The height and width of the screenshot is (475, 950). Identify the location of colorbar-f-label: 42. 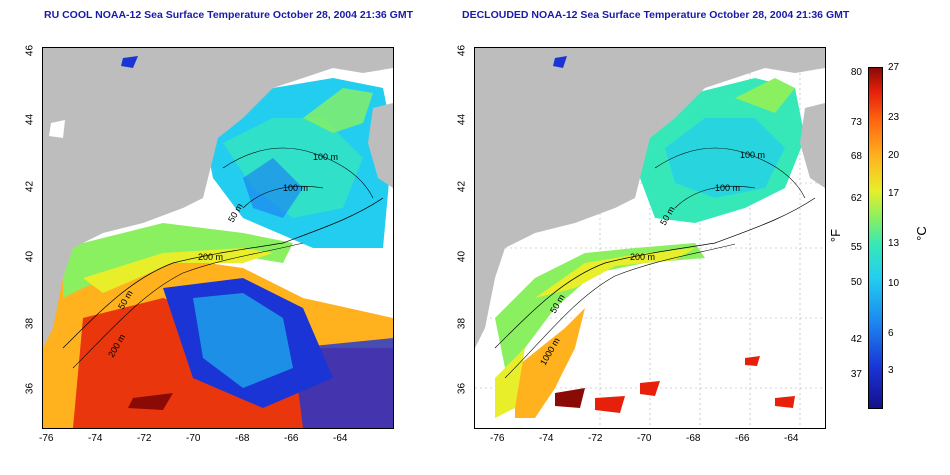
(856, 339).